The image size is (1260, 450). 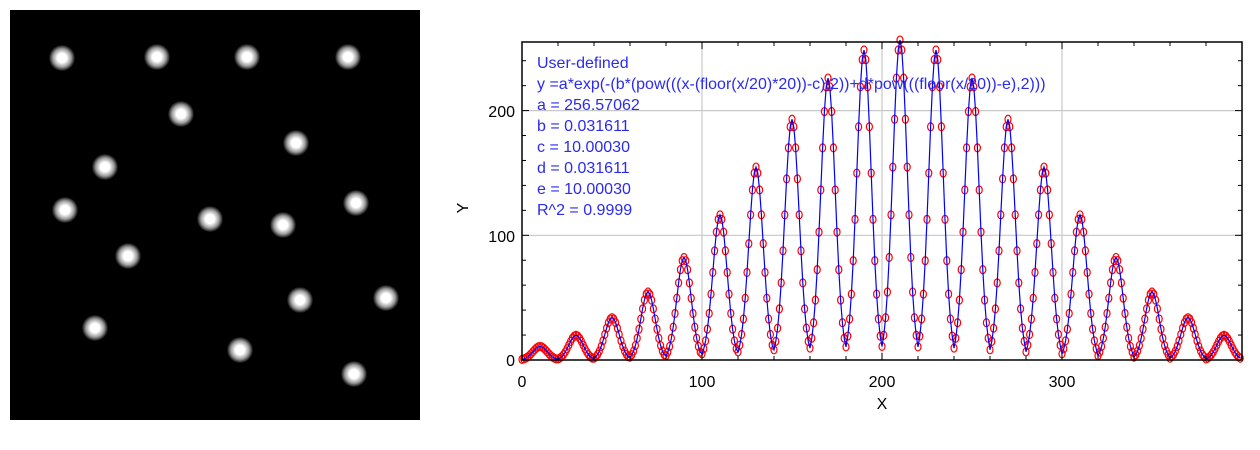 I want to click on legend-param-a: a = 256.57062, so click(x=588, y=105).